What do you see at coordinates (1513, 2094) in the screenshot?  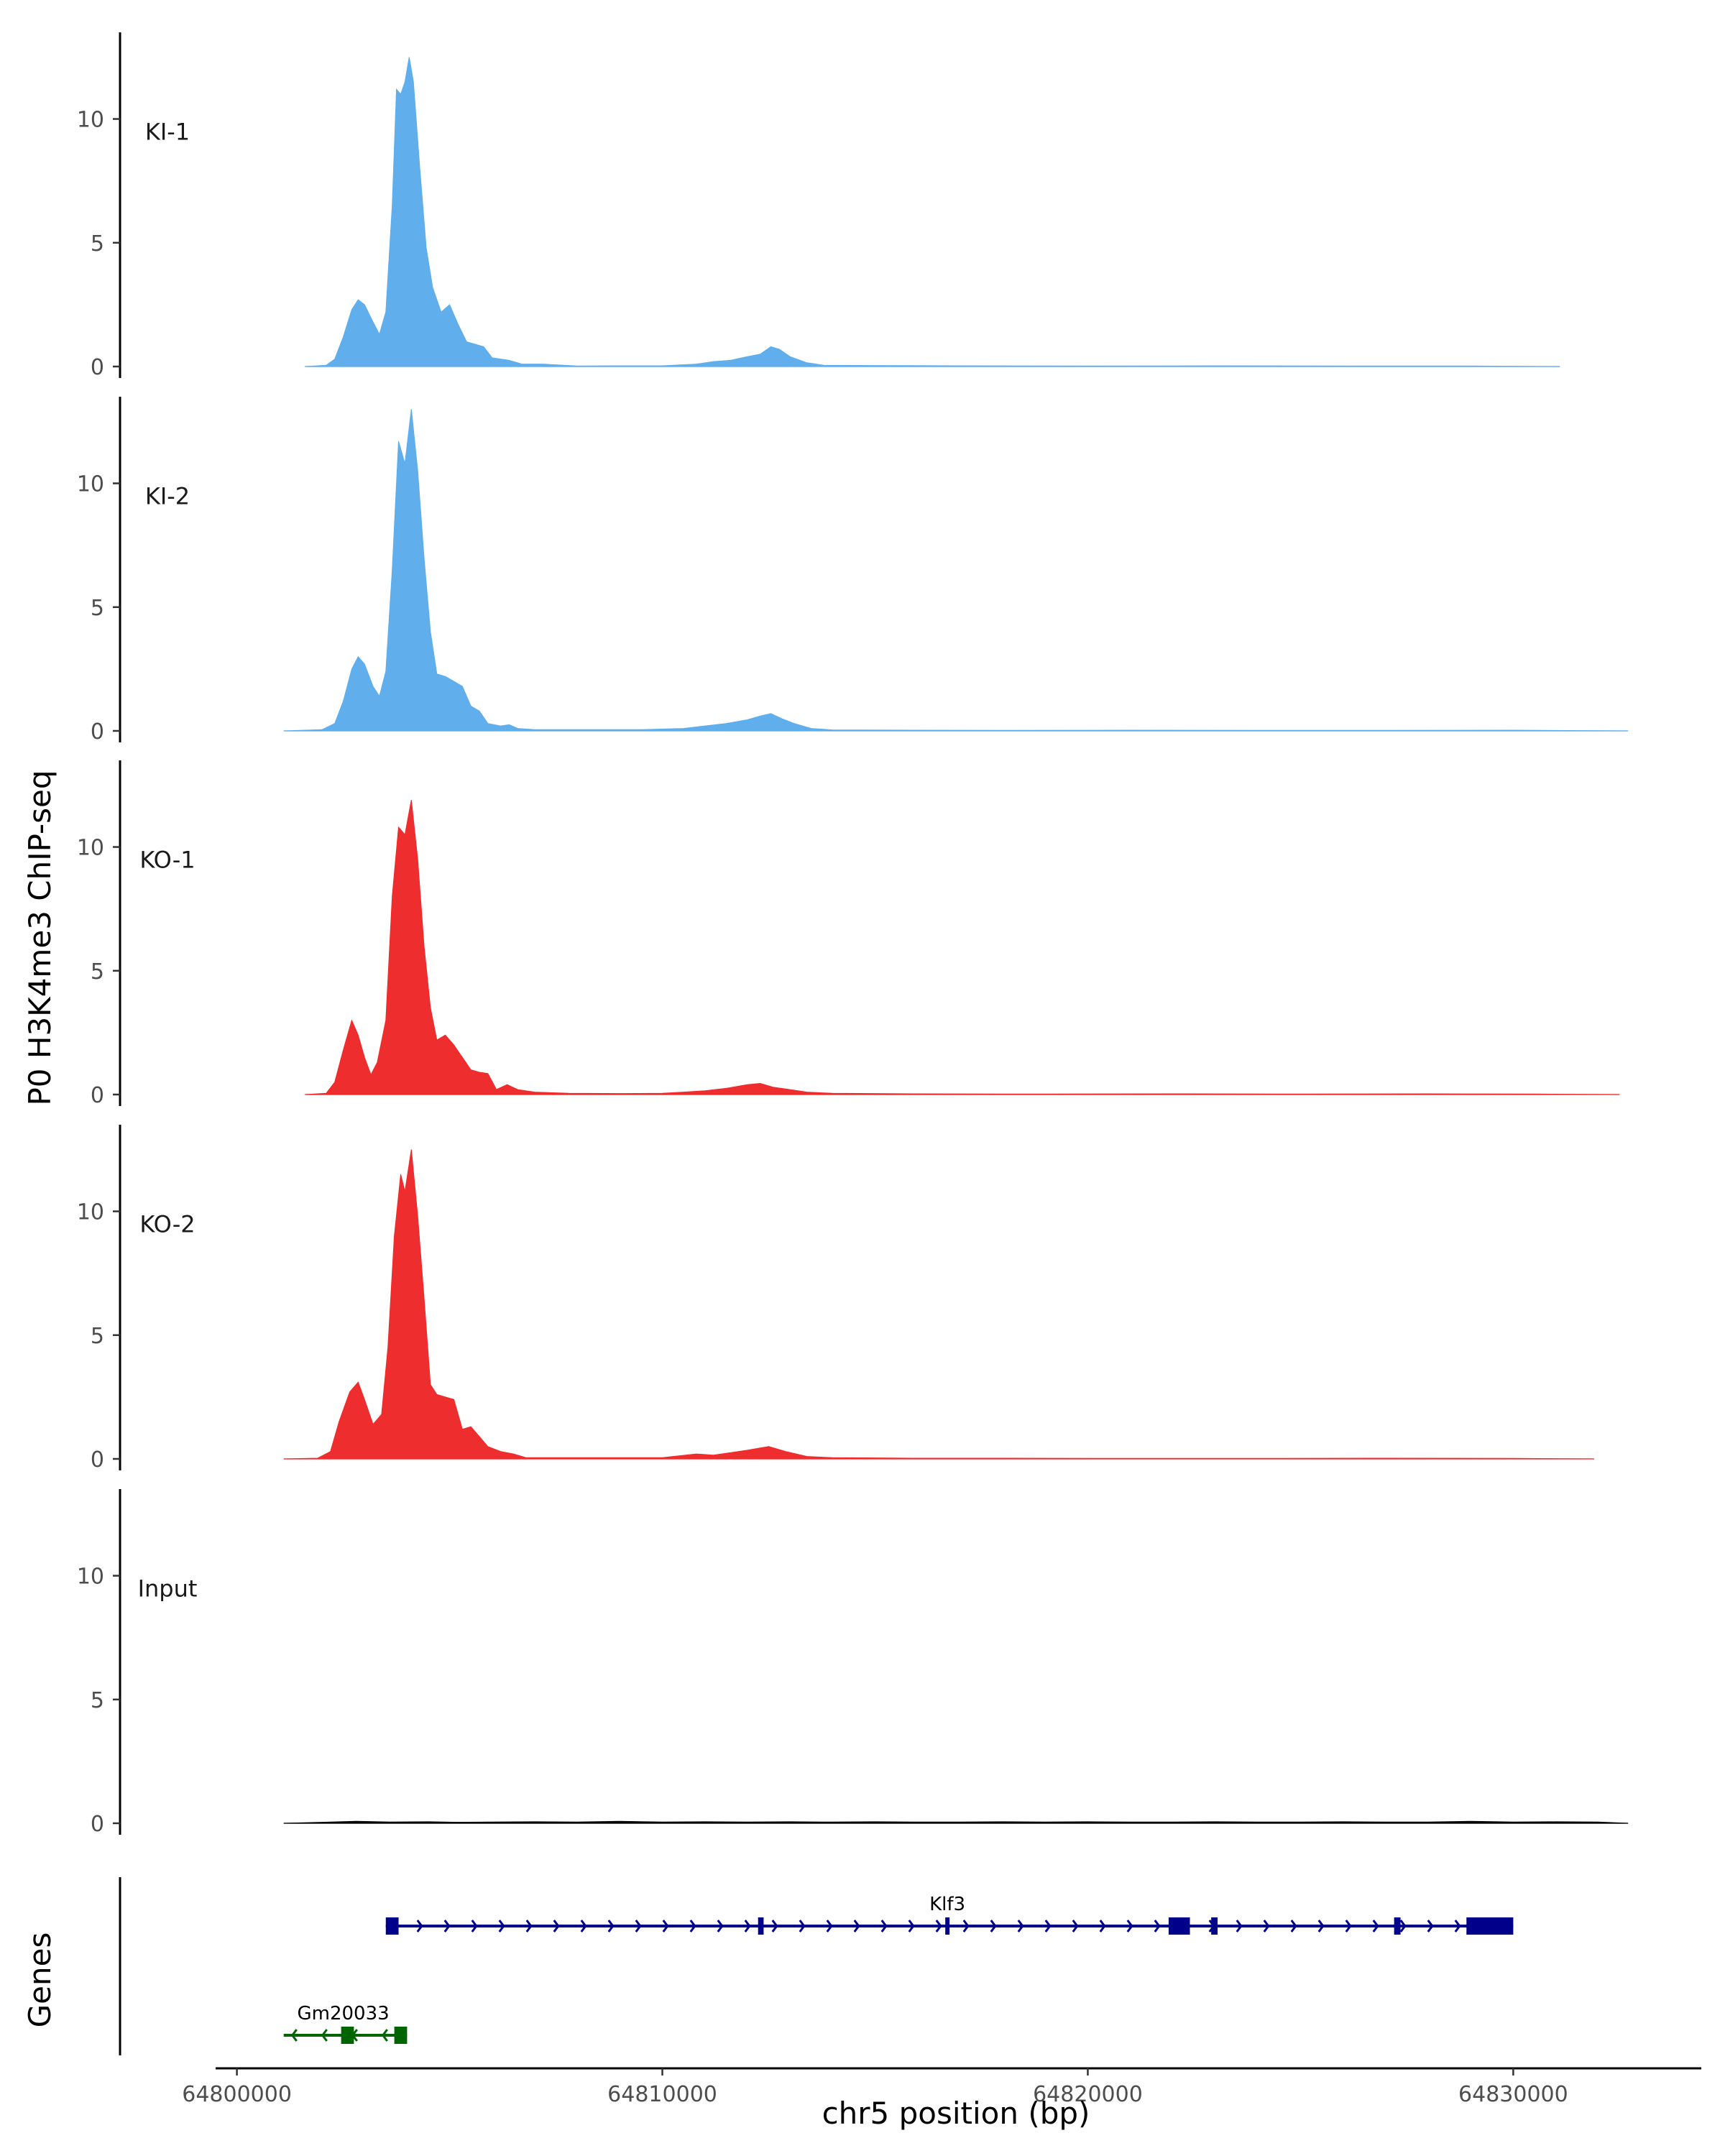 I see `x-tick-label: 64830000` at bounding box center [1513, 2094].